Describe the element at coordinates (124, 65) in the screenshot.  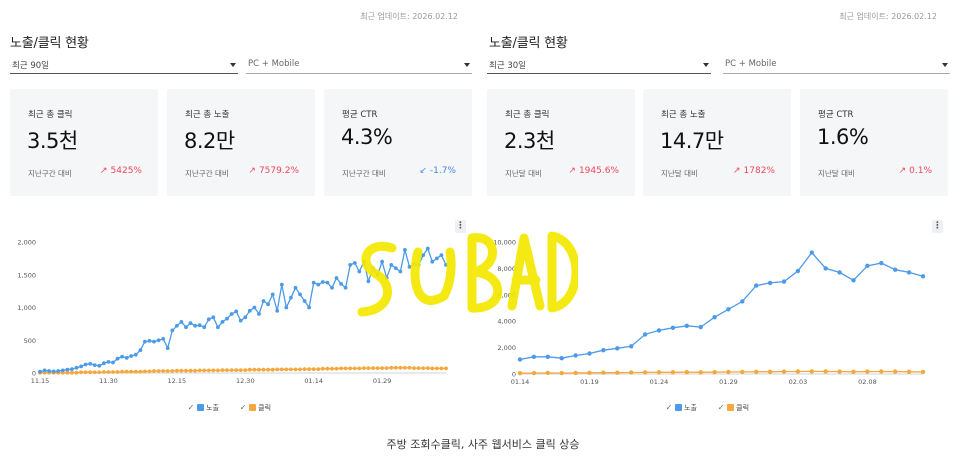
I see `period-select: 최근 90일` at that location.